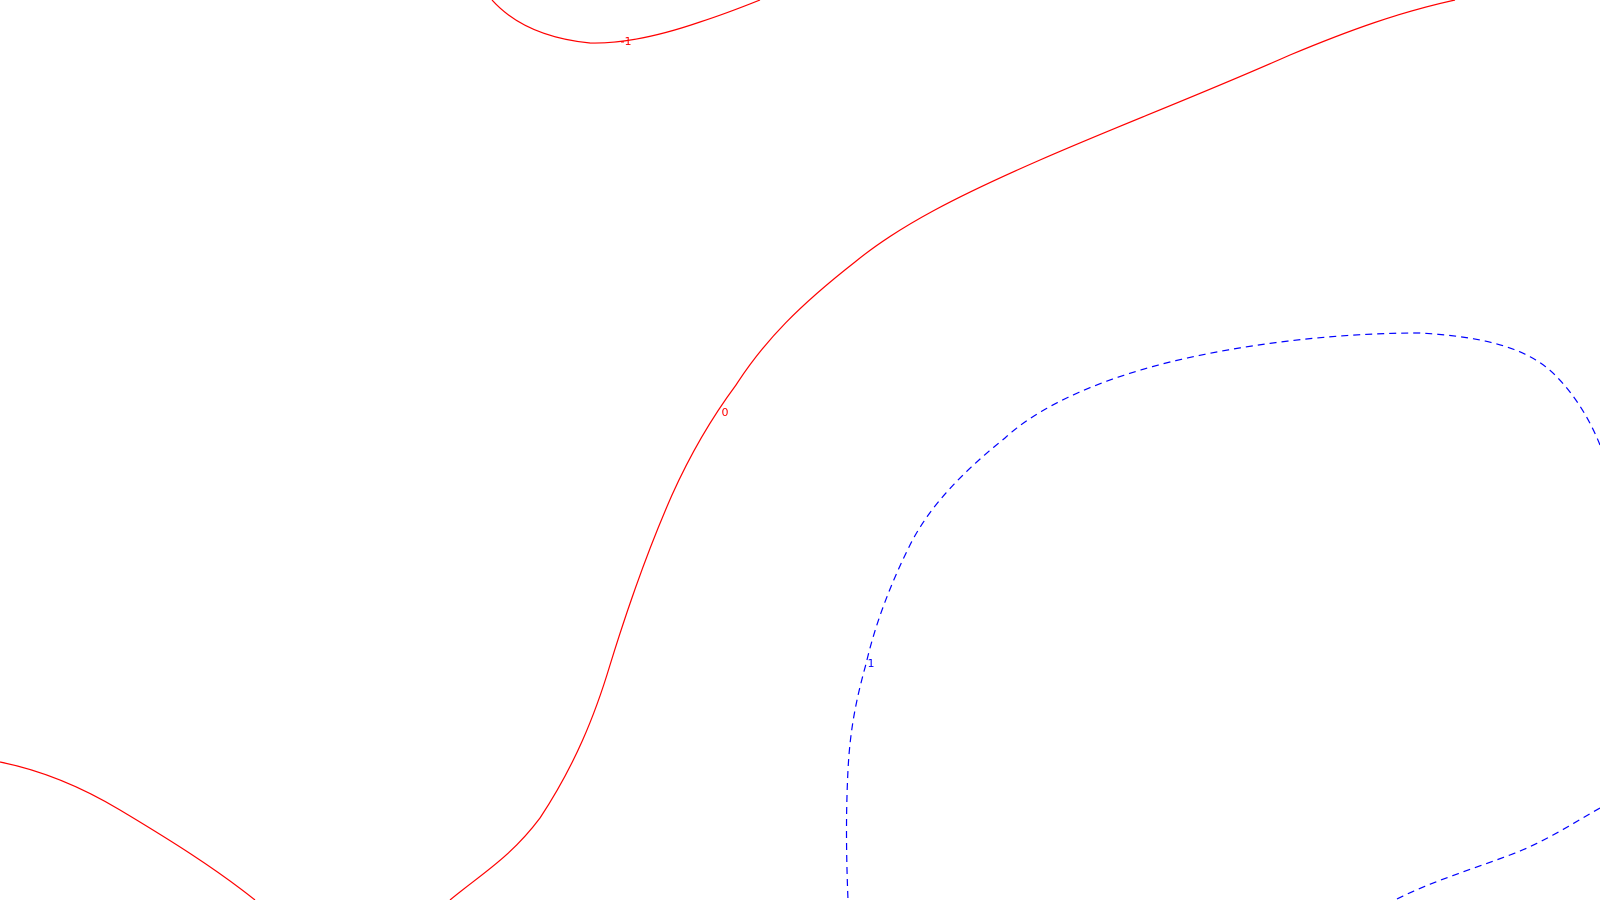 This screenshot has width=1600, height=900. Describe the element at coordinates (725, 412) in the screenshot. I see `contour-label-level-0: 0` at that location.